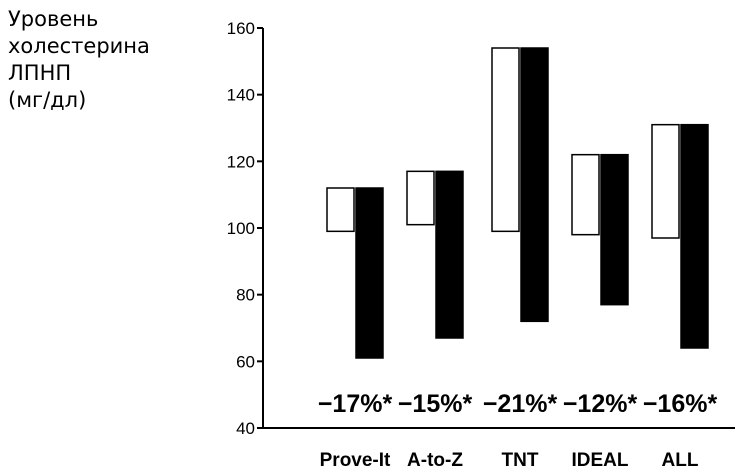 Image resolution: width=745 pixels, height=470 pixels. Describe the element at coordinates (520, 404) in the screenshot. I see `percent-reduction-label: −21%*` at that location.